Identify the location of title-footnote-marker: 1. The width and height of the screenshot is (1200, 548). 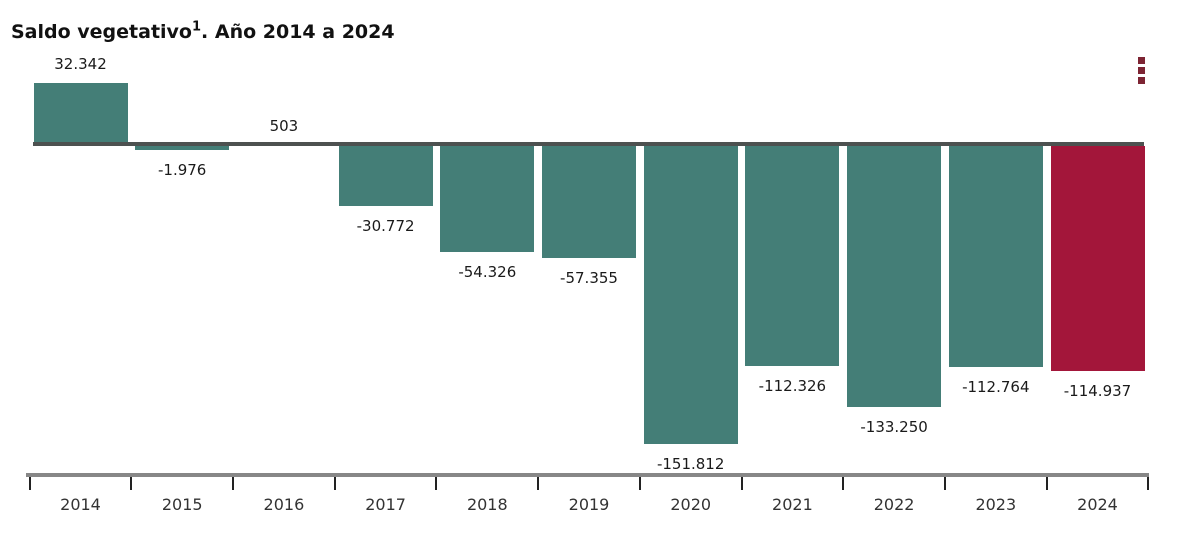
(196, 27).